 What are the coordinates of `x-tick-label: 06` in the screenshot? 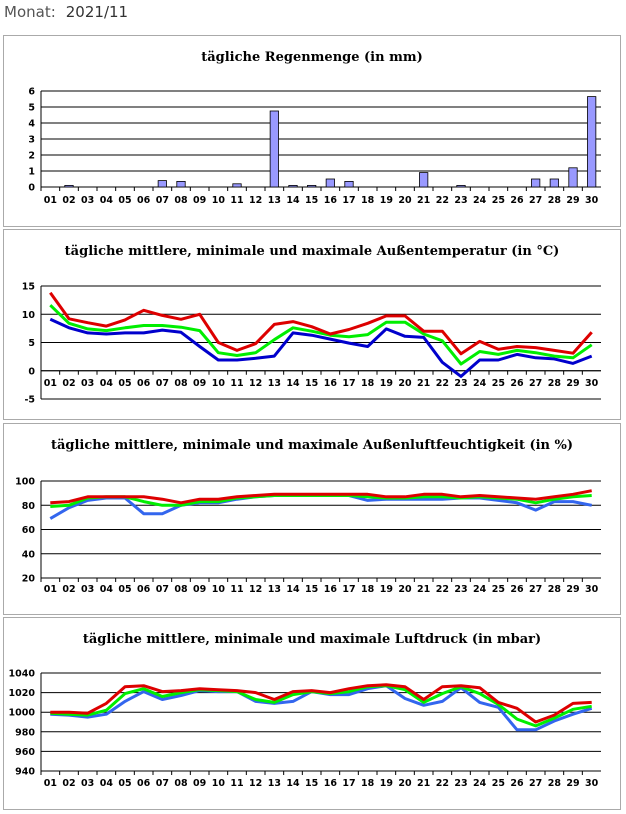 It's located at (144, 589).